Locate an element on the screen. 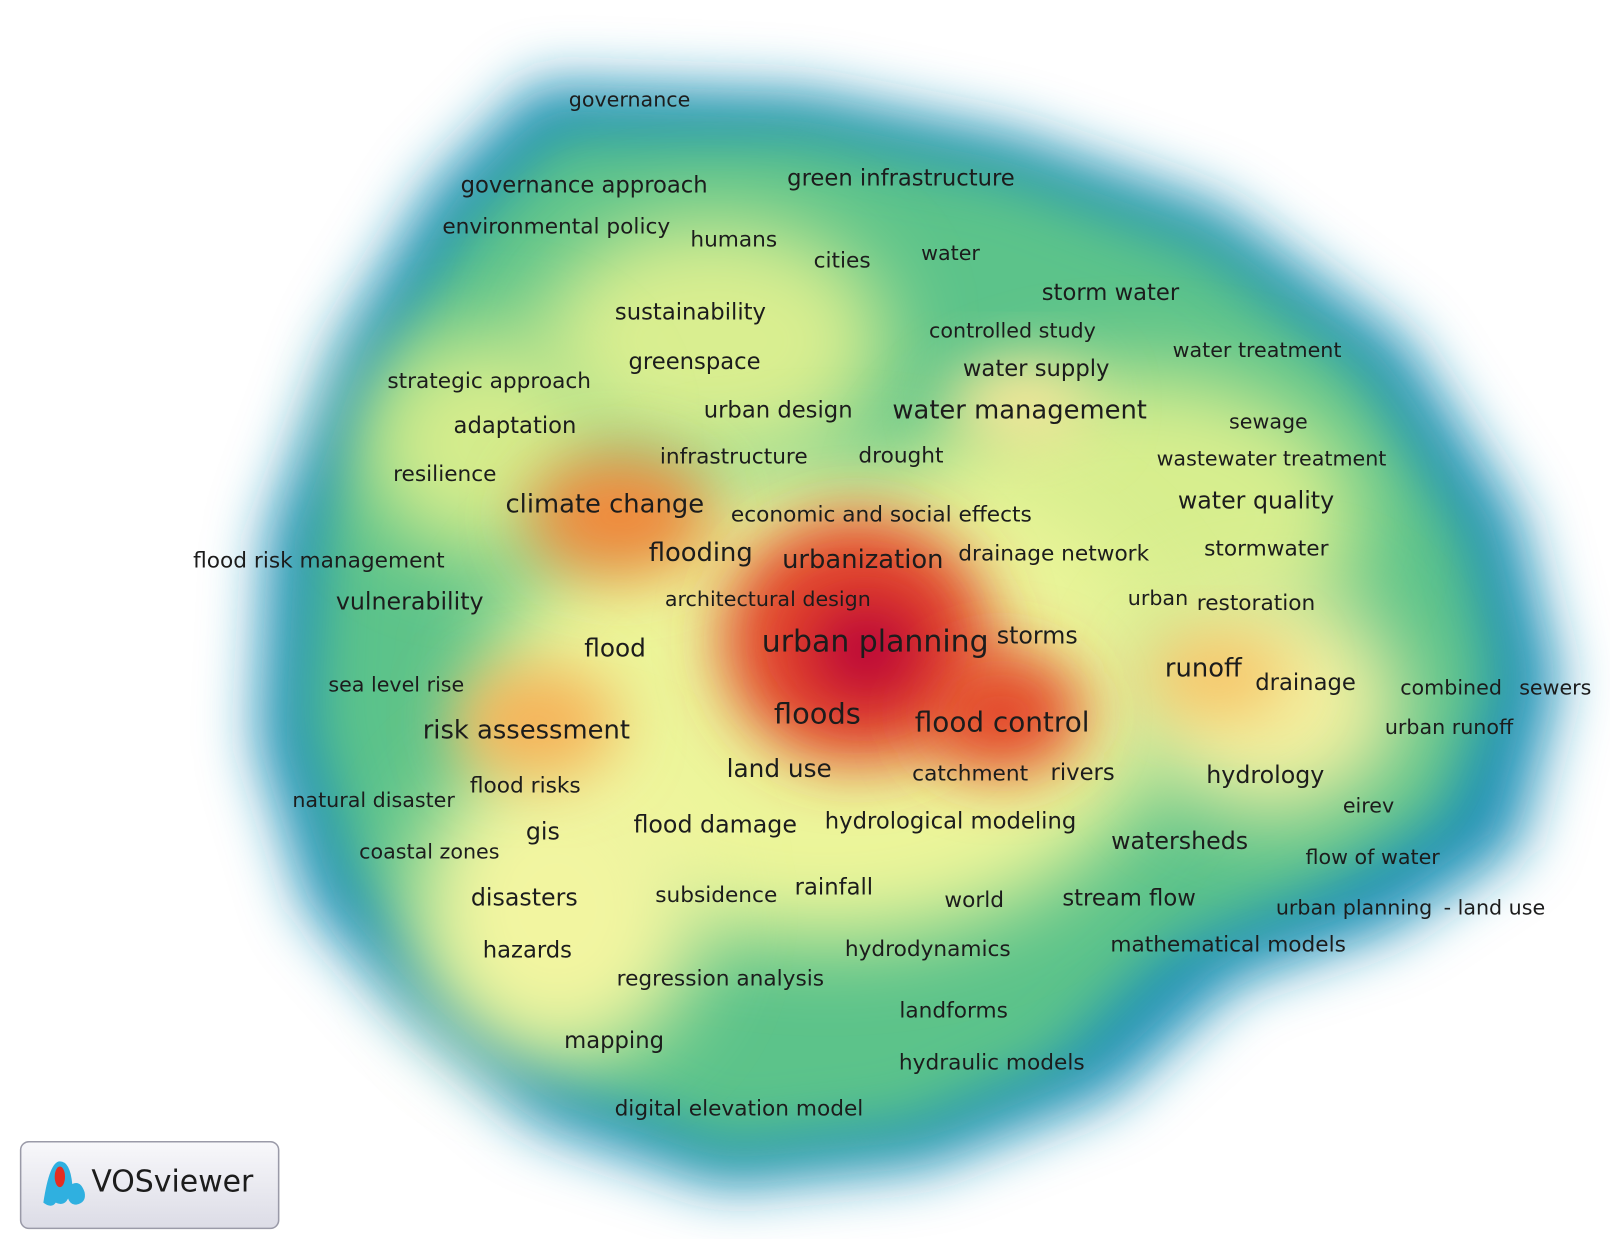  term-label: disasters is located at coordinates (524, 898).